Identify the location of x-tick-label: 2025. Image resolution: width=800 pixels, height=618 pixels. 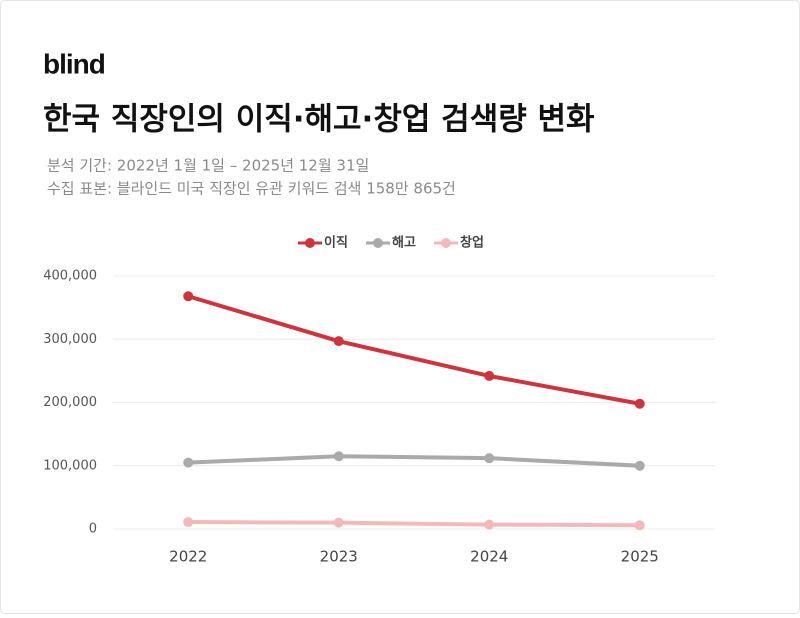
(640, 557).